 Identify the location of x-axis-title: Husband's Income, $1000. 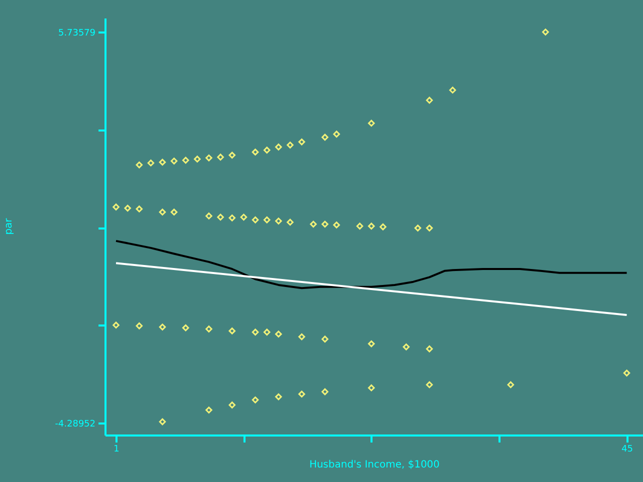
(374, 465).